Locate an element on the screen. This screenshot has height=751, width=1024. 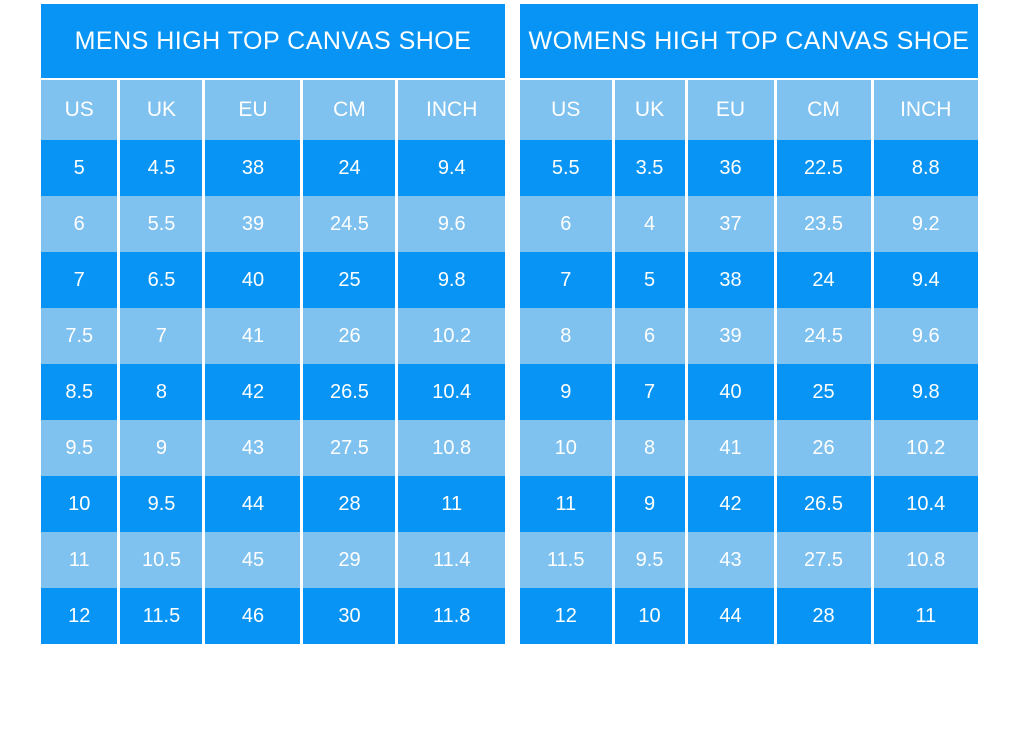
size-cell: 10.8 is located at coordinates (450, 448).